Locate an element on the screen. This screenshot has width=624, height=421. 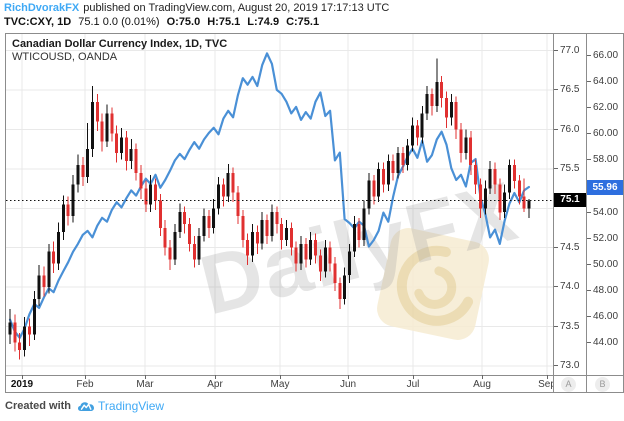
wti-price-tick: 50.00 is located at coordinates (602, 265).